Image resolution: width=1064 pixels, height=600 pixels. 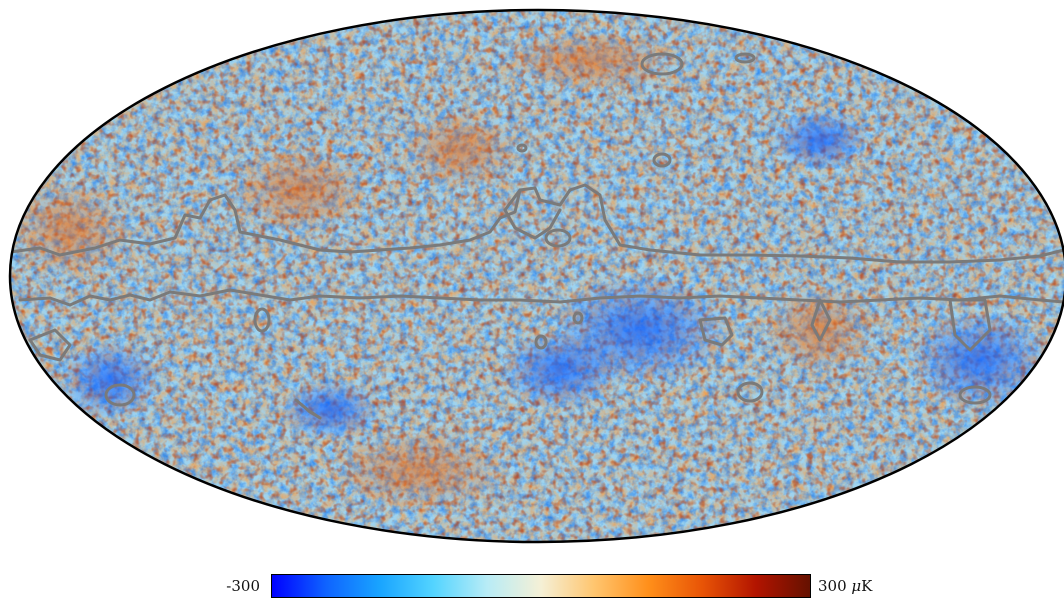 I want to click on colorbar: -300 300 μK, so click(x=532, y=585).